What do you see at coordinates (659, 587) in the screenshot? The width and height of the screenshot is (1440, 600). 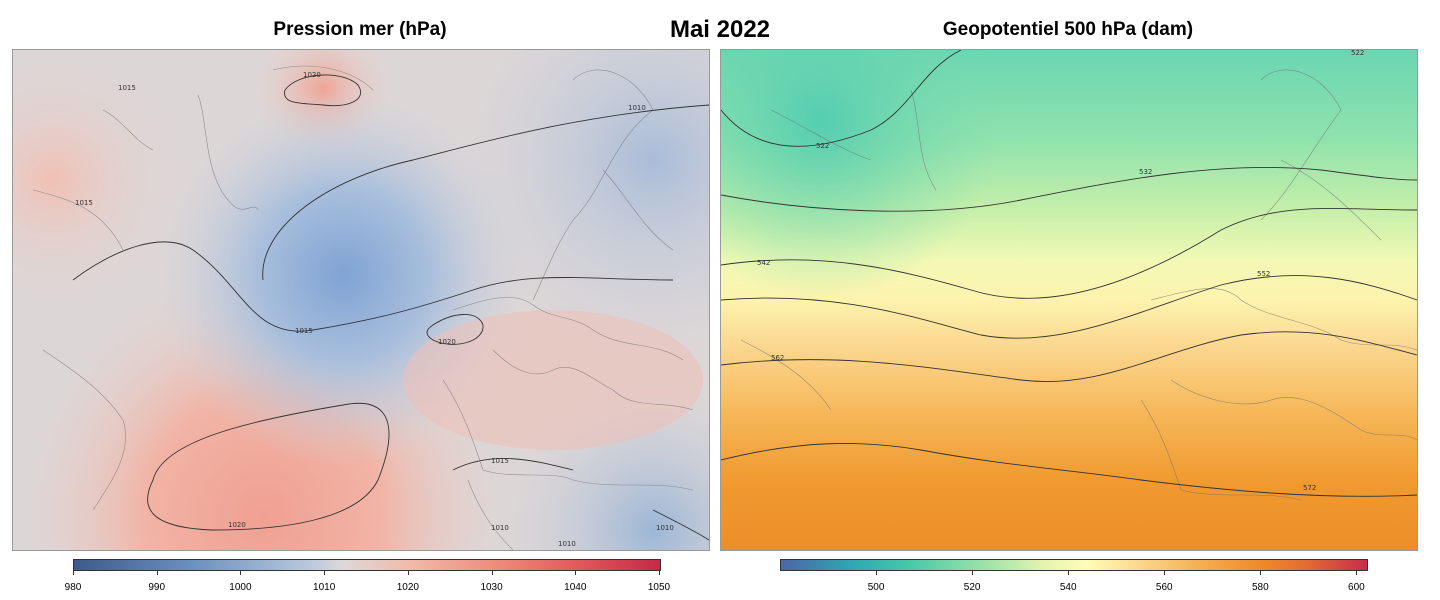 I see `pressure-colorbar-tick-label: 1050` at bounding box center [659, 587].